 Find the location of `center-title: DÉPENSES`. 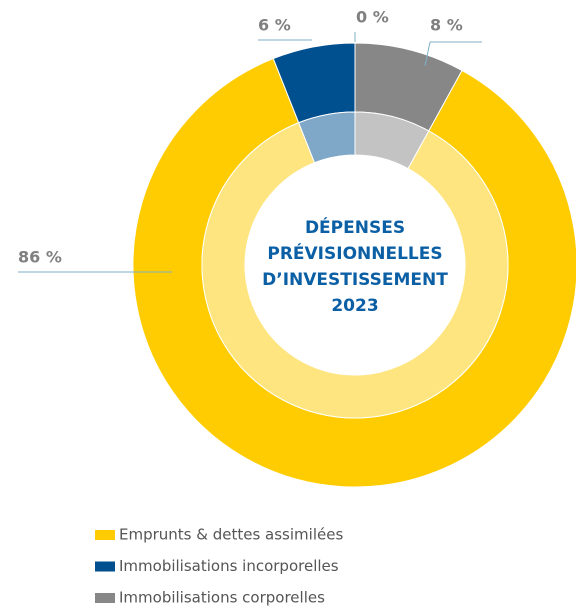

center-title: DÉPENSES is located at coordinates (355, 227).